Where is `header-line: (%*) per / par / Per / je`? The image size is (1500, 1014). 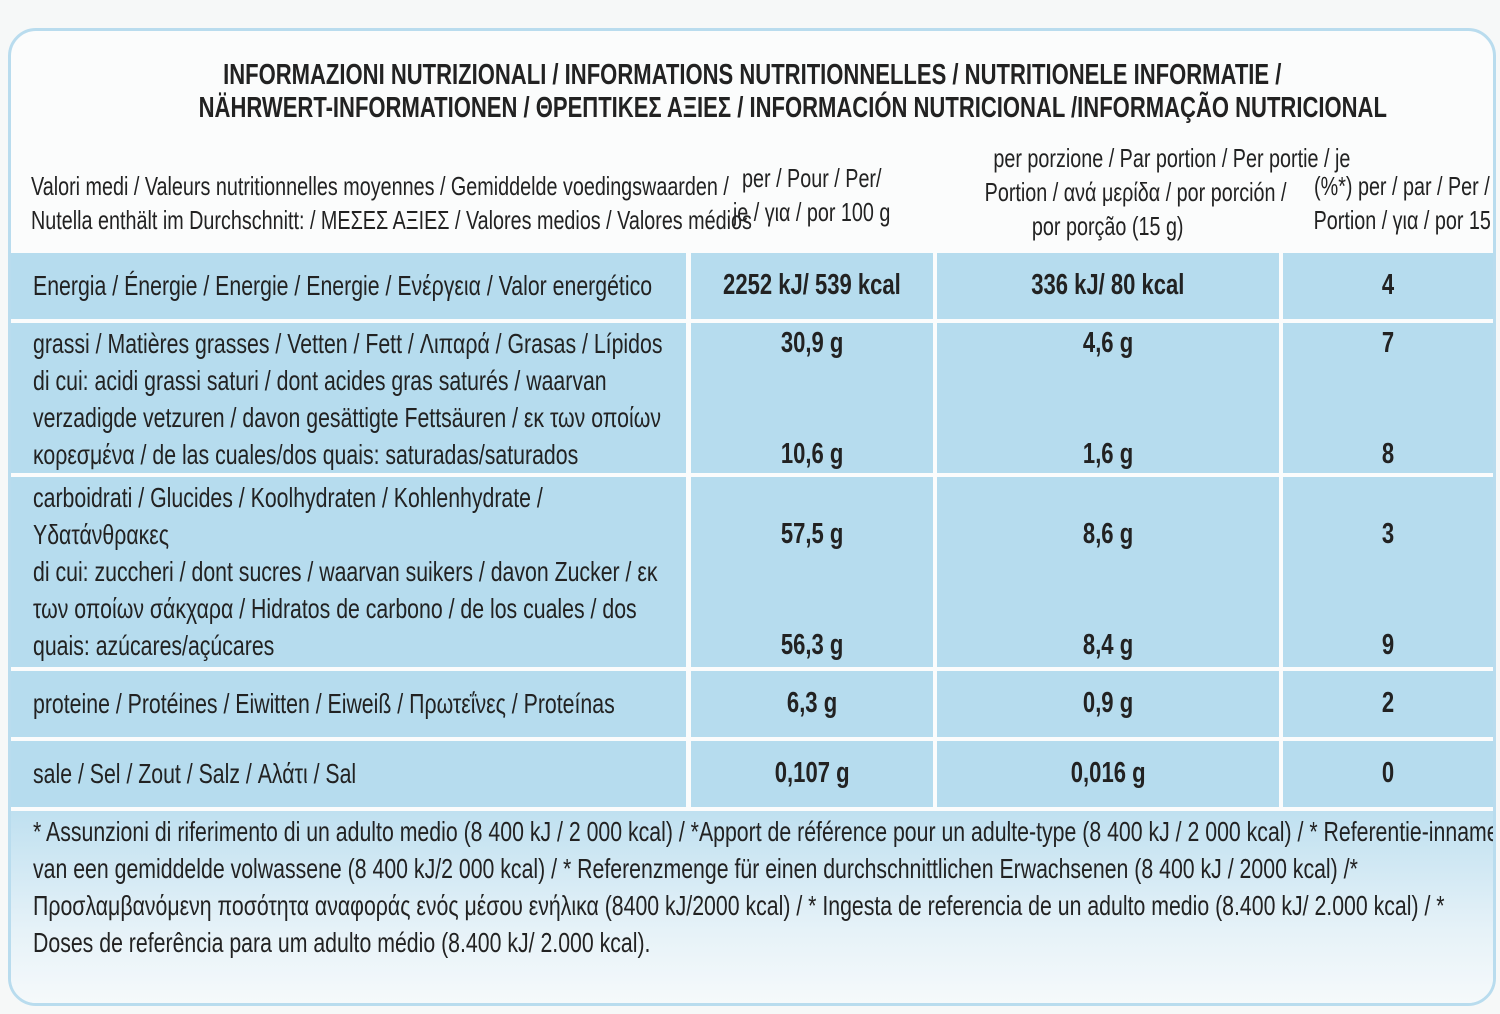
header-line: (%*) per / par / Per / je is located at coordinates (1405, 186).